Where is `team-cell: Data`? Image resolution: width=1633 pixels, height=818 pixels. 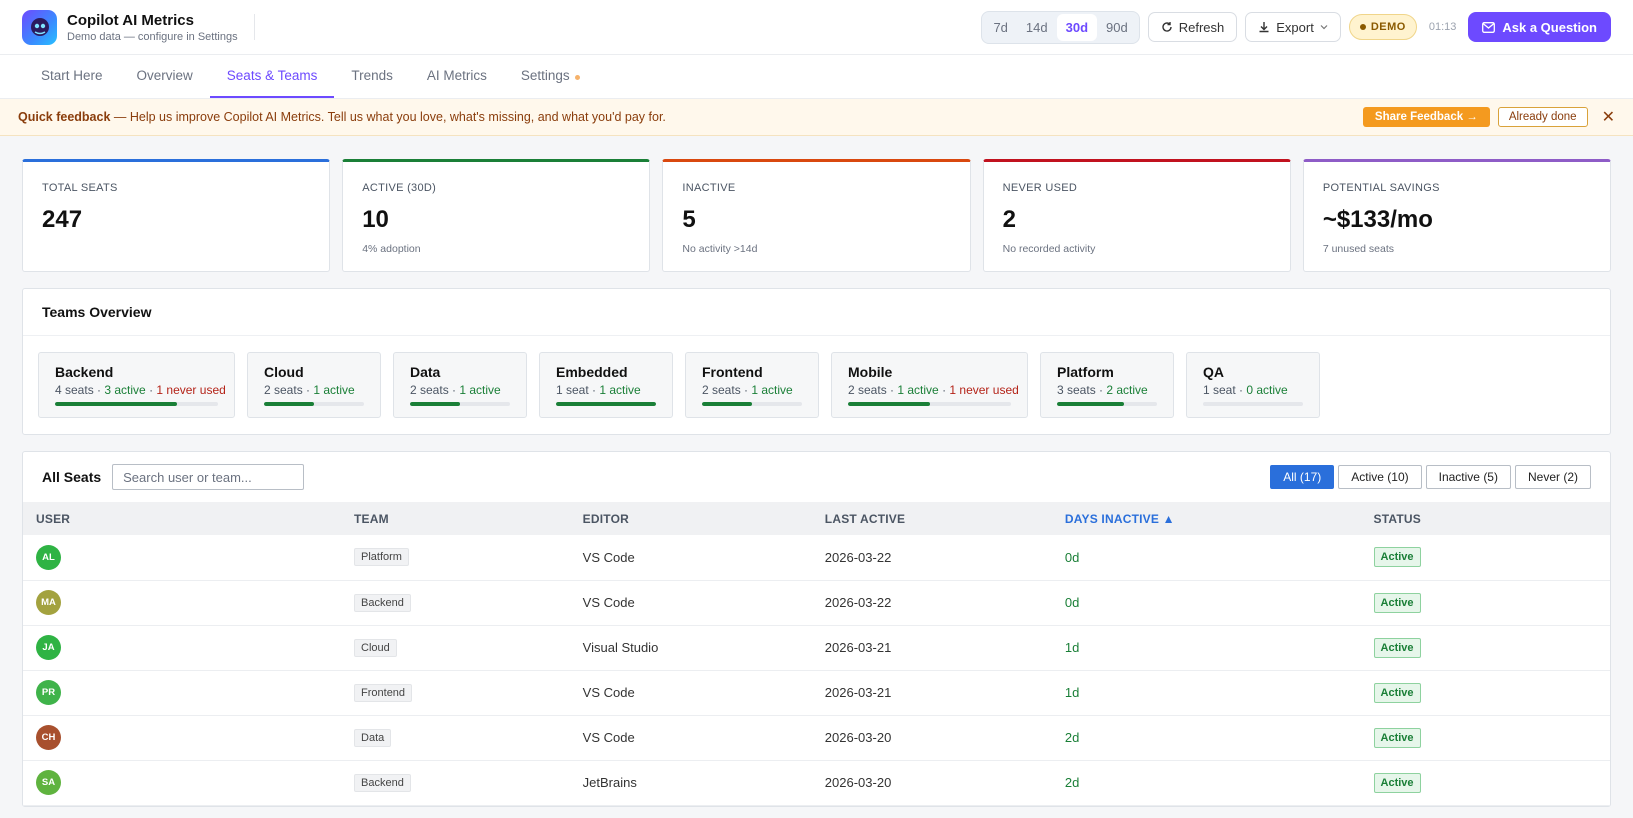
team-cell: Data is located at coordinates (455, 738).